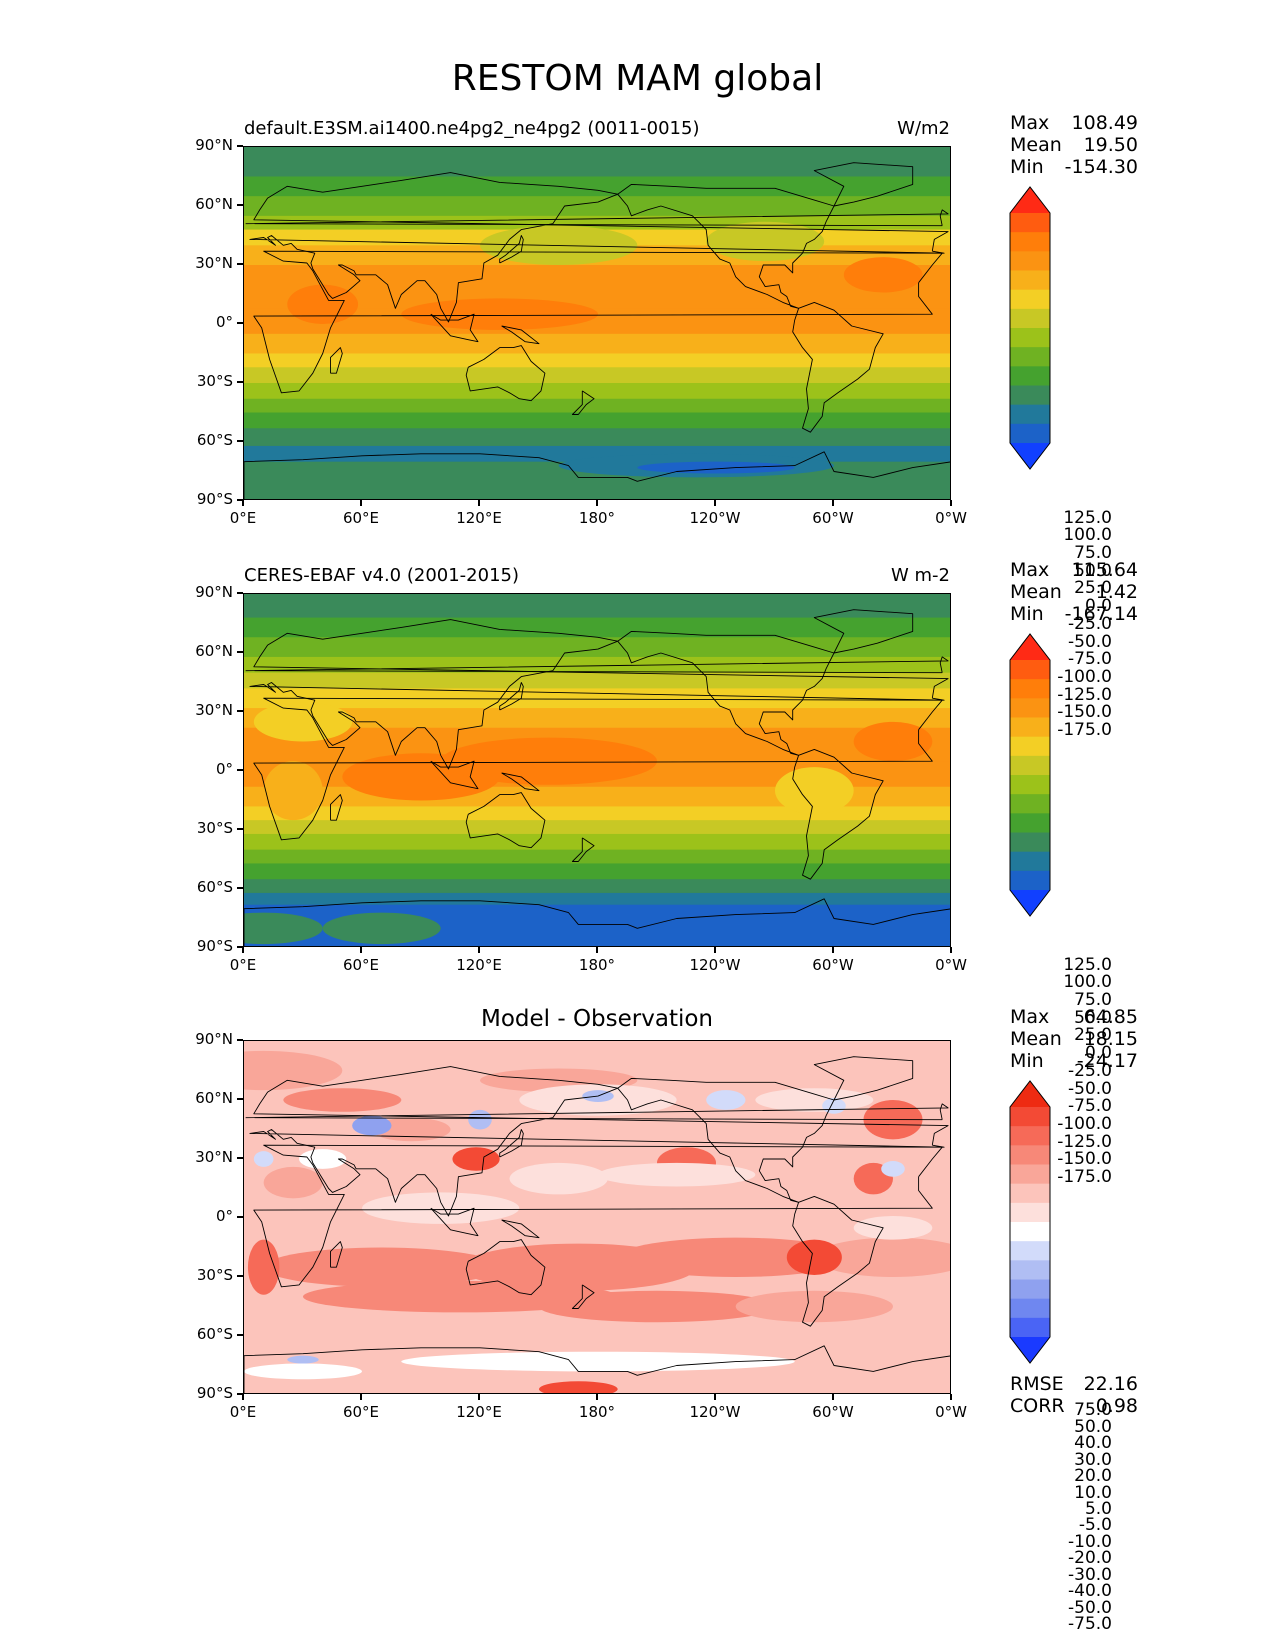 Image resolution: width=1275 pixels, height=1650 pixels. Describe the element at coordinates (1087, 517) in the screenshot. I see `colorbar-tick-label: 125.0` at that location.